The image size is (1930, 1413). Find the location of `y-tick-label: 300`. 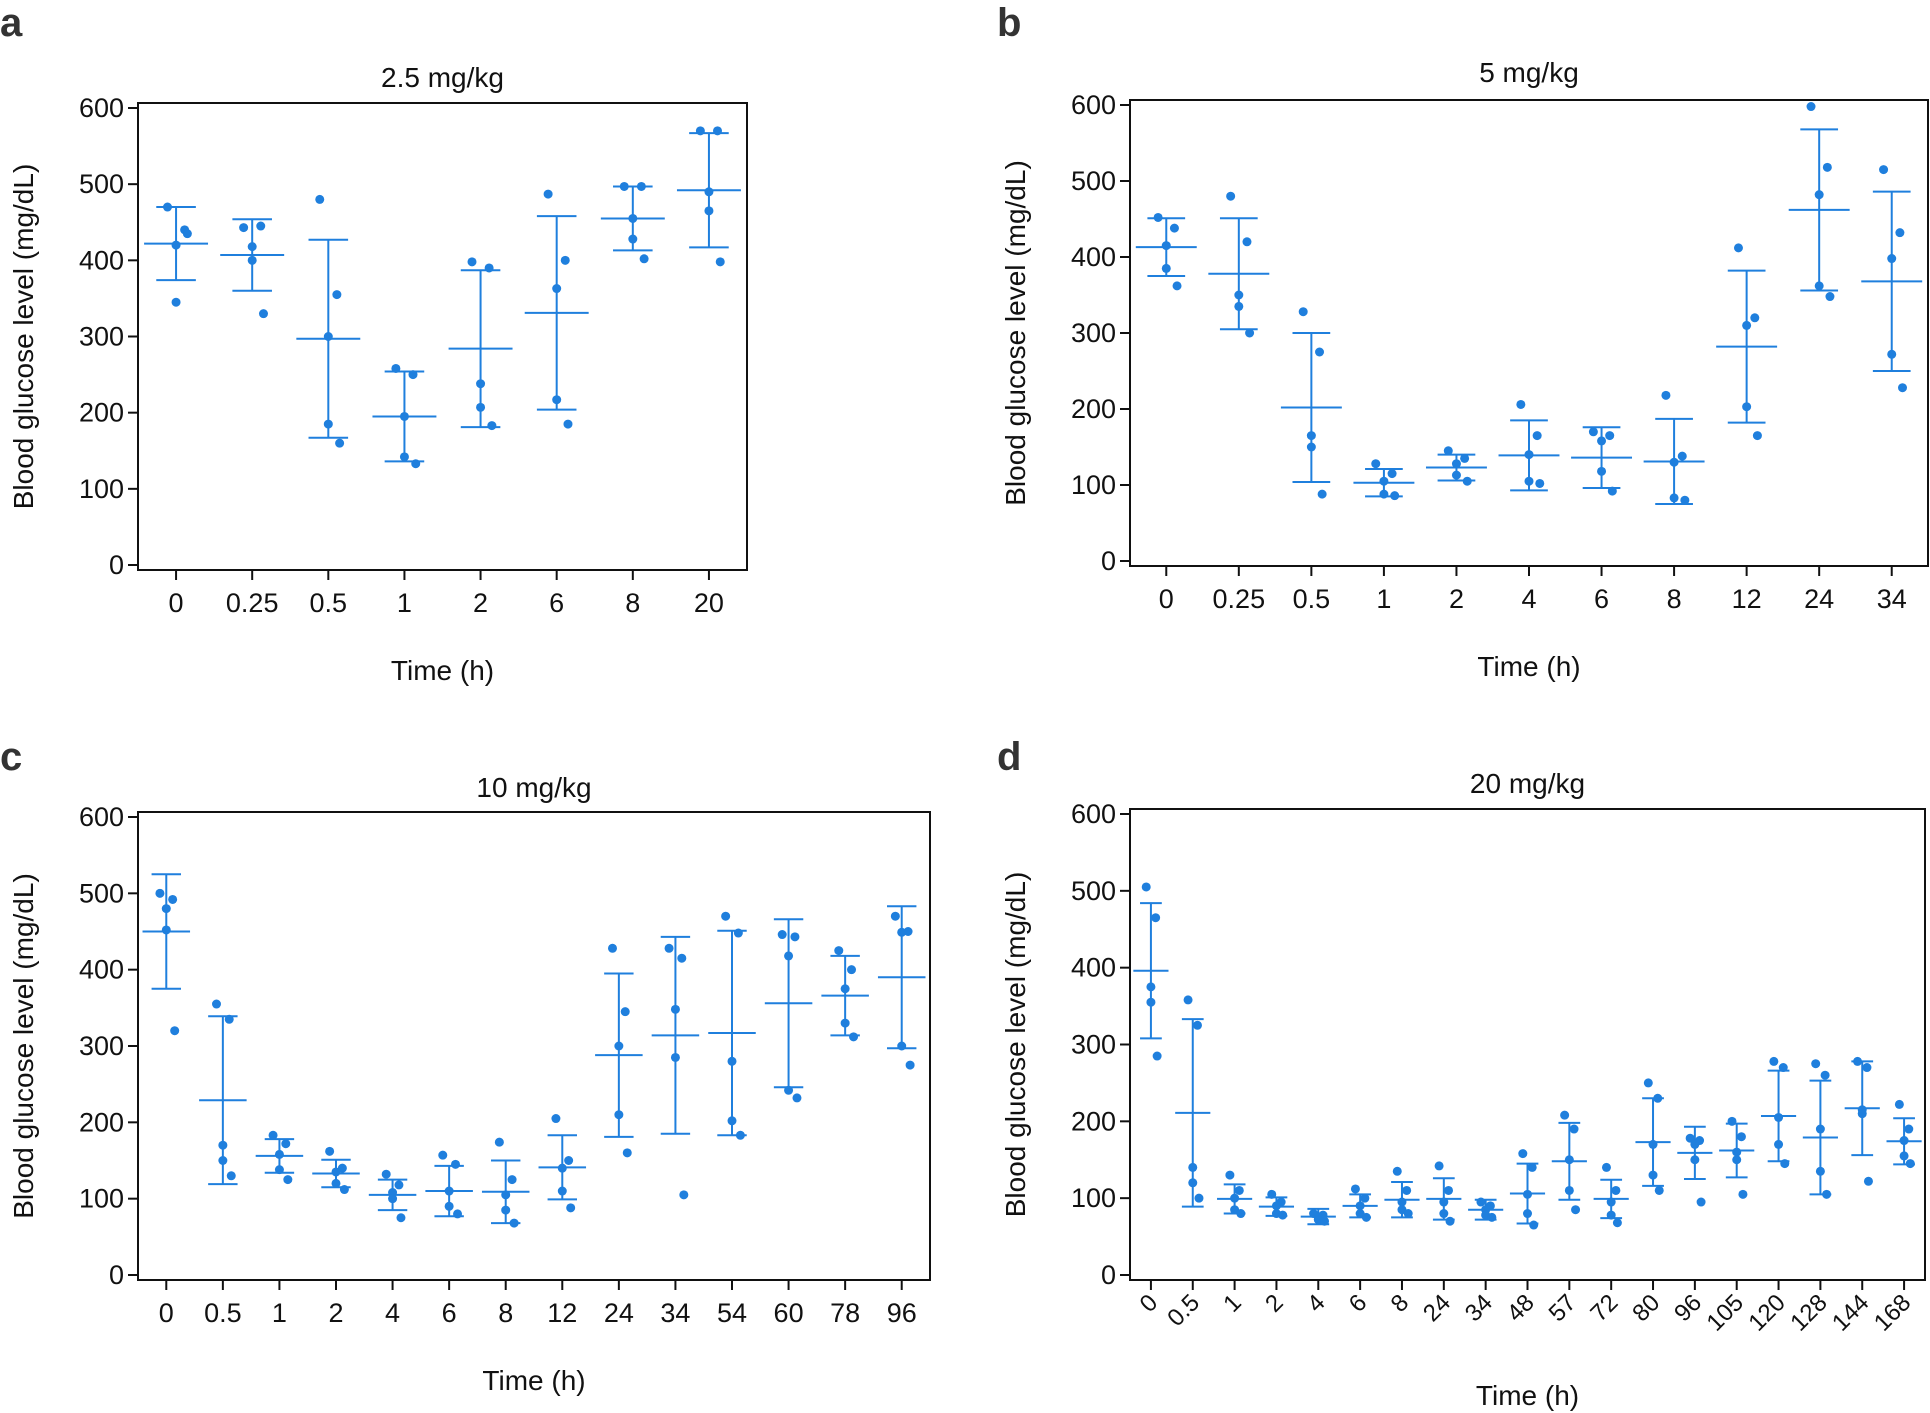

y-tick-label: 300 is located at coordinates (101, 337).